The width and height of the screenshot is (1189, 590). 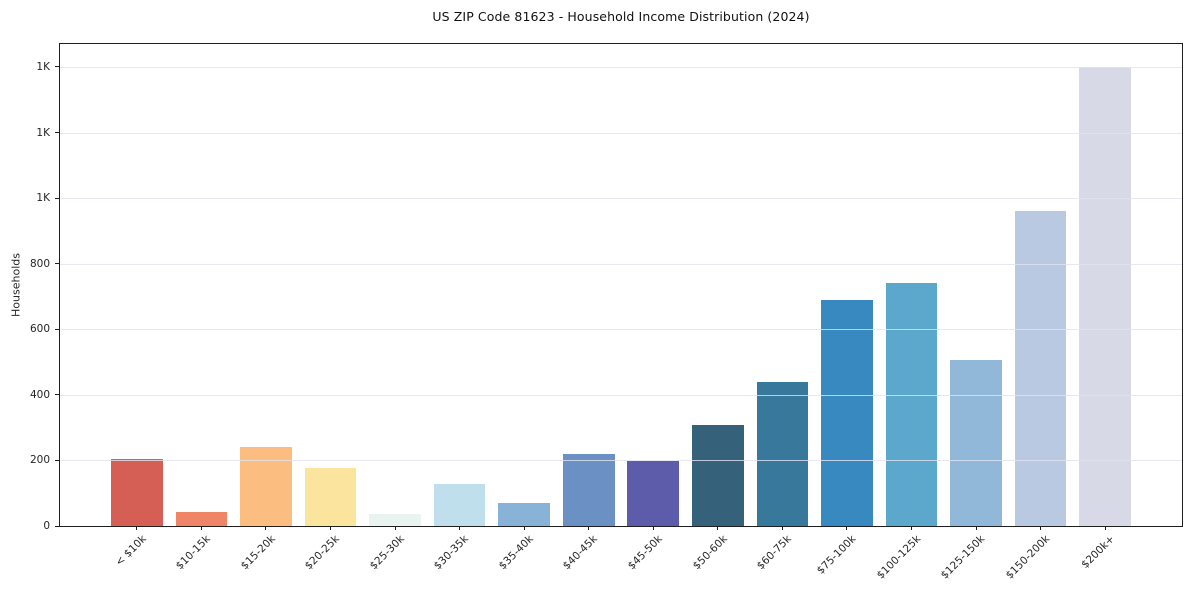 I want to click on x-tick-label: $25-30k, so click(x=387, y=553).